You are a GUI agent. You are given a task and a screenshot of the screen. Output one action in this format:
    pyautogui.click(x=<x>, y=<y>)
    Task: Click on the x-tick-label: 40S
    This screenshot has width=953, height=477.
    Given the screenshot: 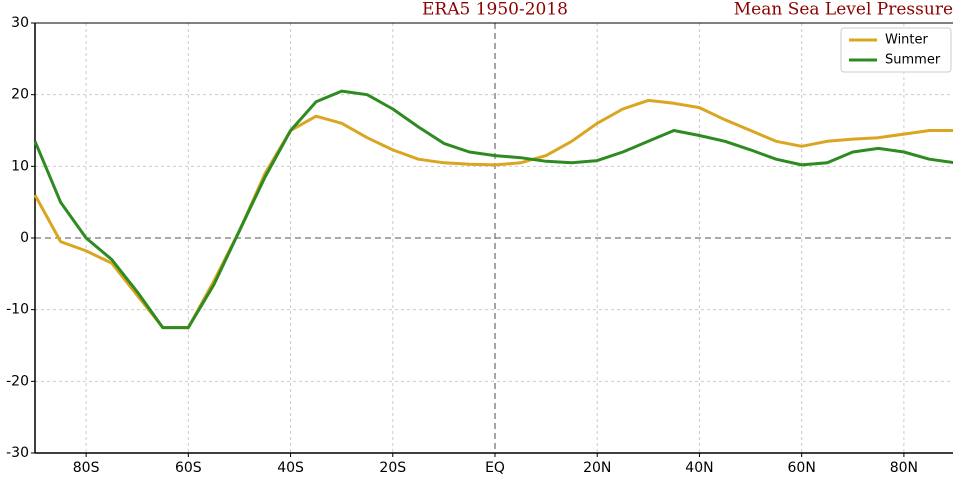 What is the action you would take?
    pyautogui.click(x=290, y=468)
    